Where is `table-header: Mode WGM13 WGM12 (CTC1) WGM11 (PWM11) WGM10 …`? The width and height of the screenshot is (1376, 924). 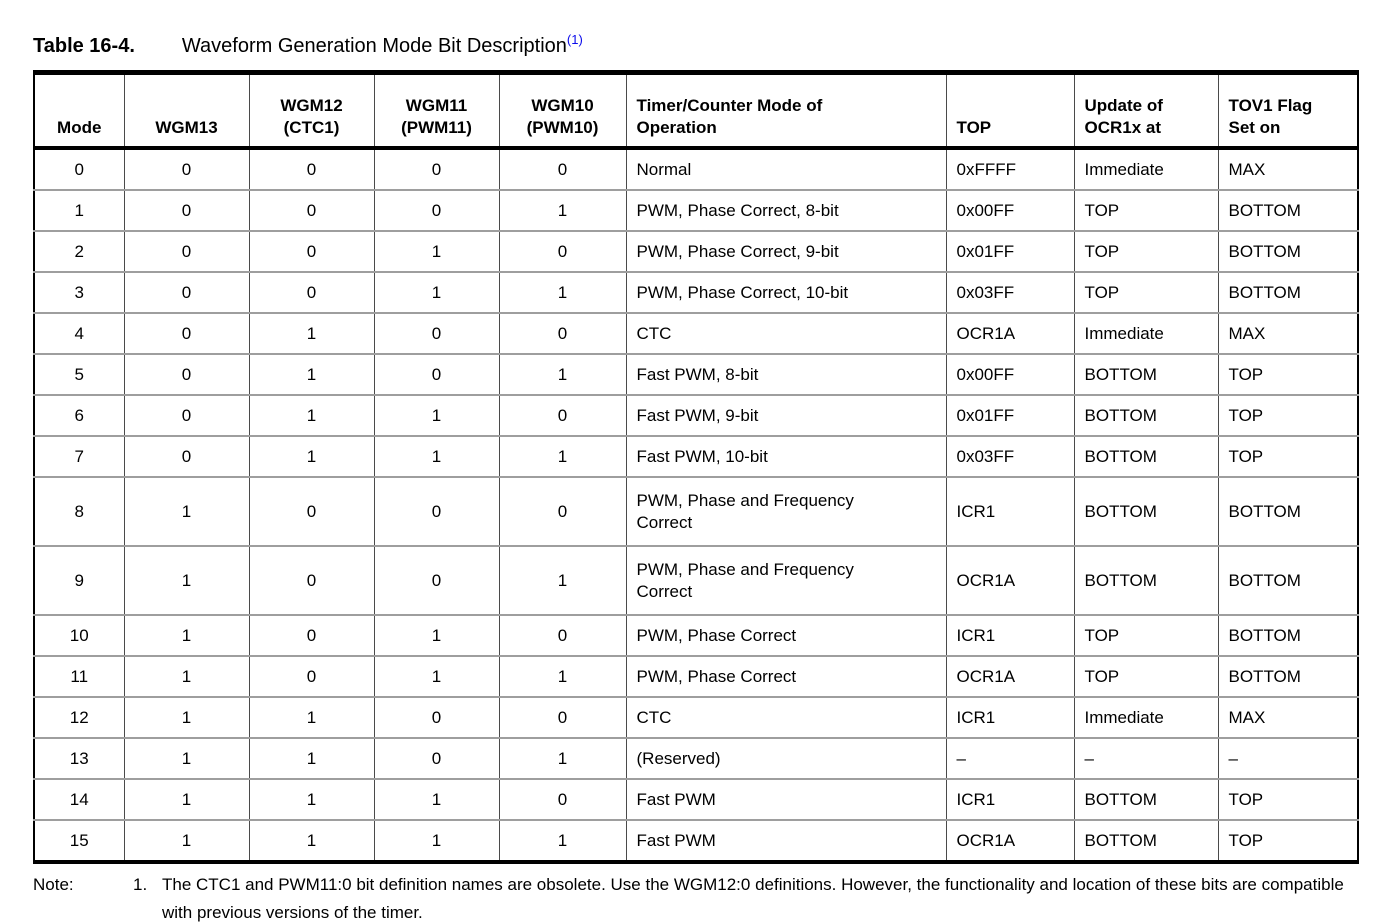 table-header: Mode WGM13 WGM12 (CTC1) WGM11 (PWM11) WGM10 … is located at coordinates (696, 111).